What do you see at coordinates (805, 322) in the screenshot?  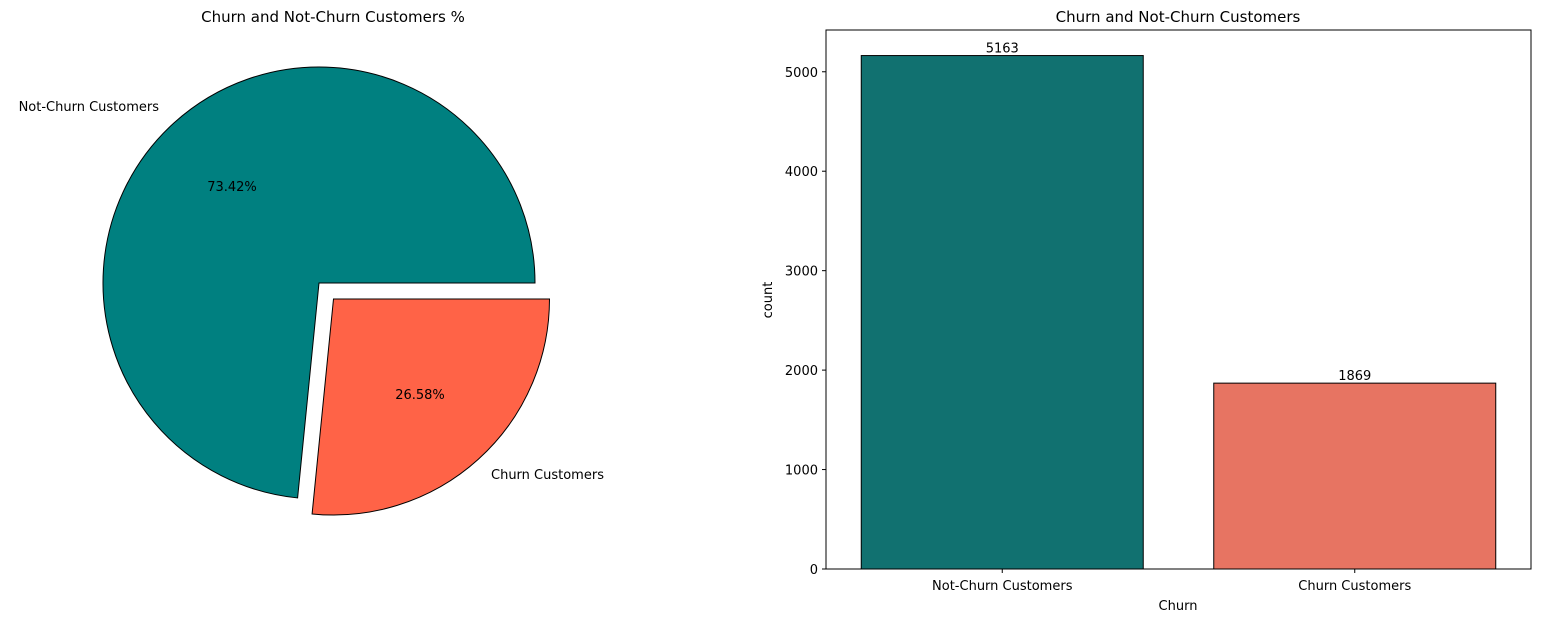 I see `y-ticks: 0 1000 2000 3000 4000 5000` at bounding box center [805, 322].